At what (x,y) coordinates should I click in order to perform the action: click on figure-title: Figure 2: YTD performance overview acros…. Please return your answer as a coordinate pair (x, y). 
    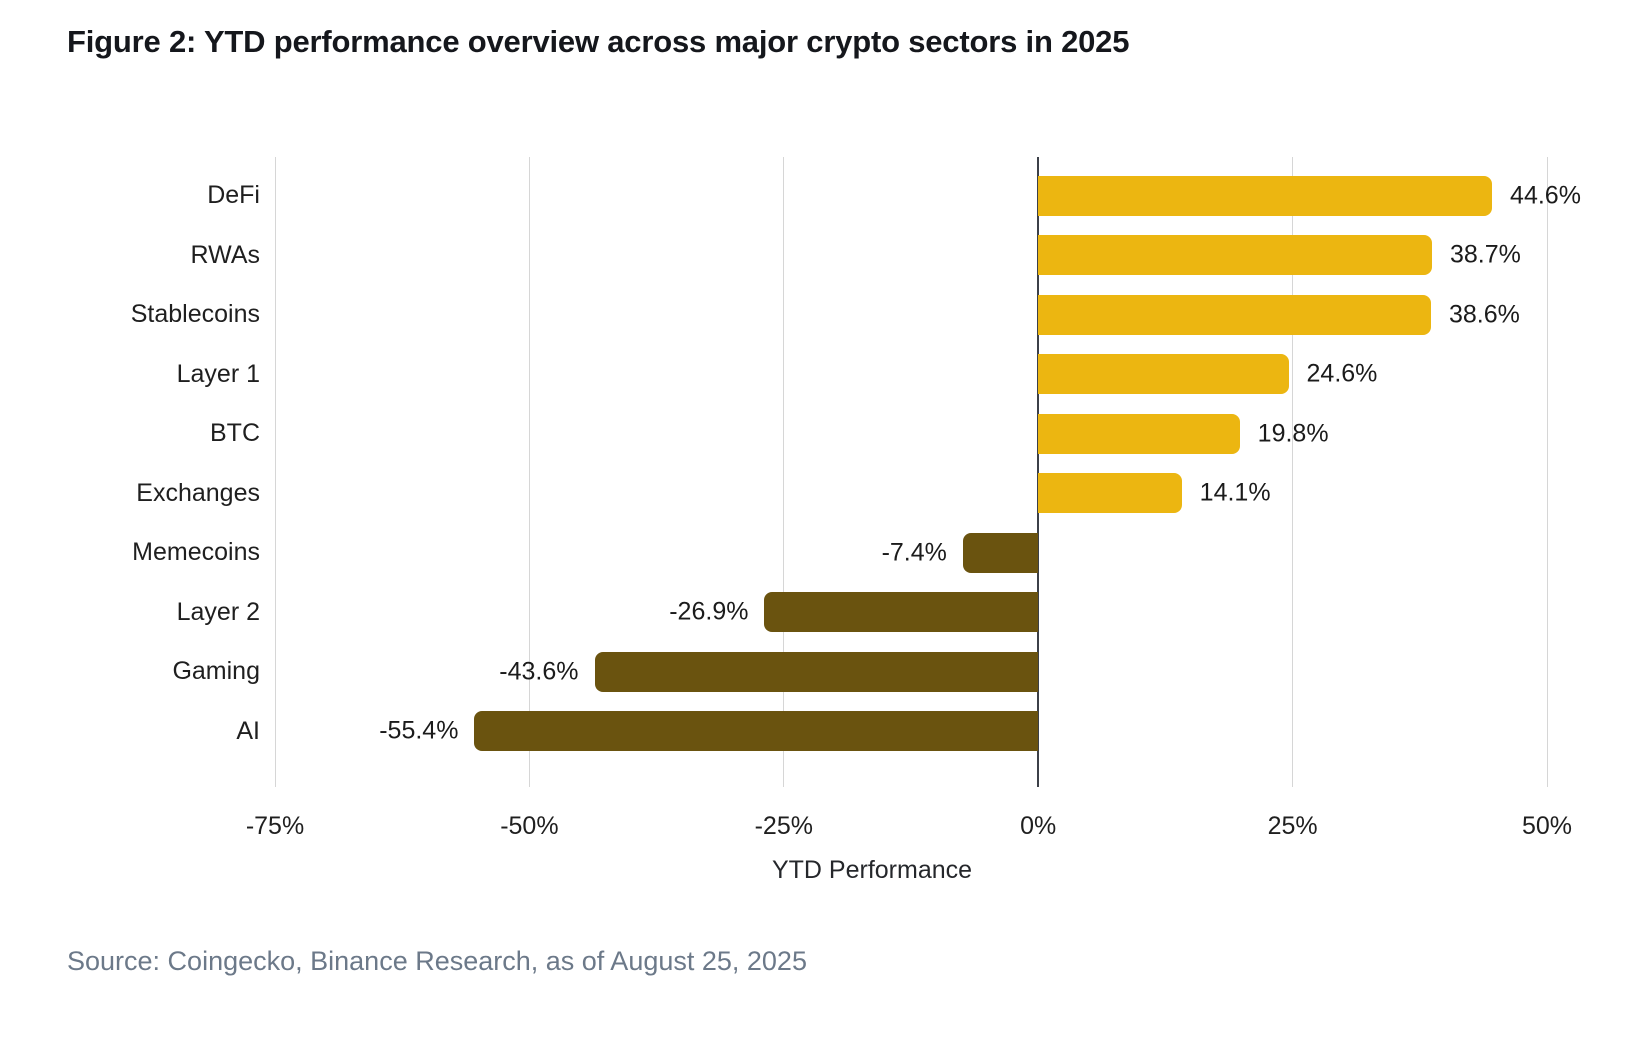
    Looking at the image, I should click on (598, 41).